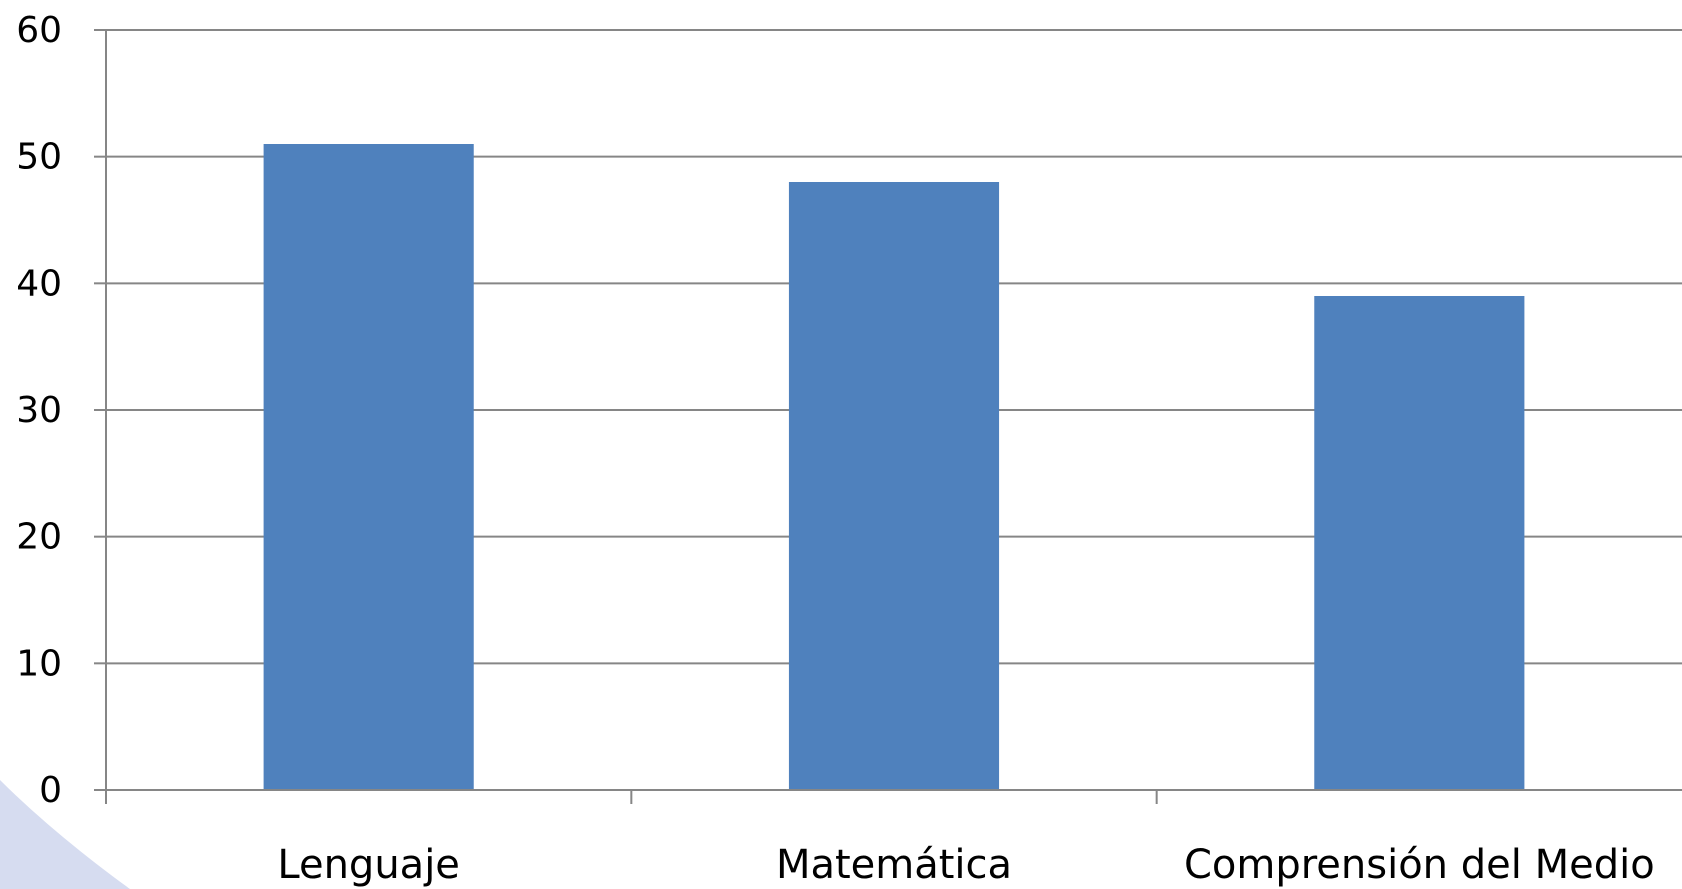 The height and width of the screenshot is (889, 1682). What do you see at coordinates (65, 834) in the screenshot?
I see `background-swoosh-decoration` at bounding box center [65, 834].